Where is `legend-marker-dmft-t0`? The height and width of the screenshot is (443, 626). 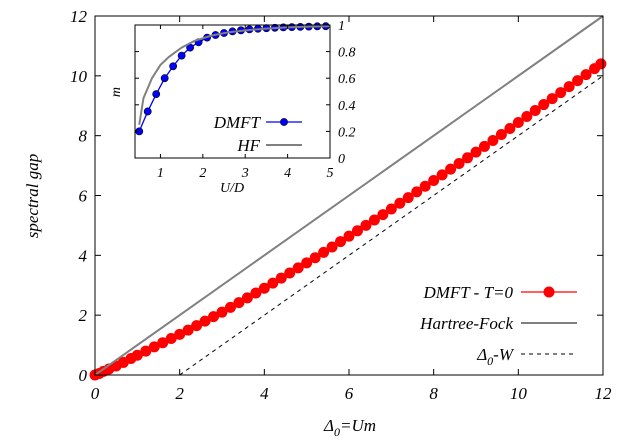
legend-marker-dmft-t0 is located at coordinates (549, 292).